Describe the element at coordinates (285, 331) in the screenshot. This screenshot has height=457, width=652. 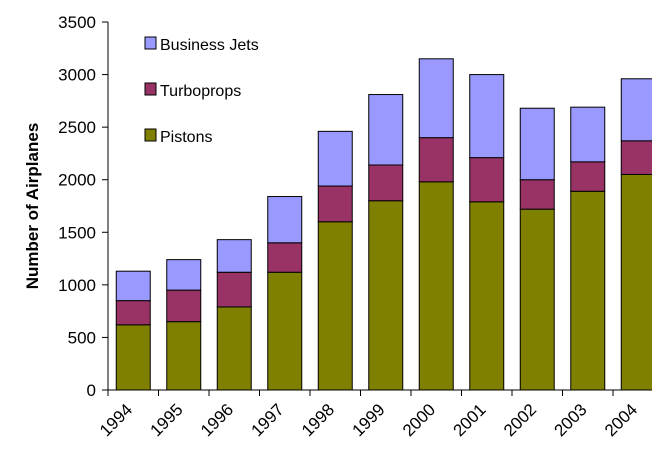
I see `bar-pistons-1997` at that location.